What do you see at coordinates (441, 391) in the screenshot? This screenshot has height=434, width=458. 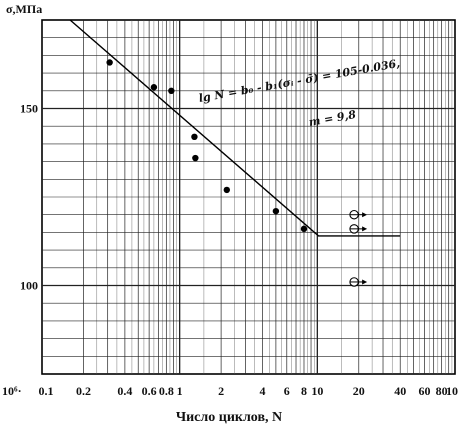 I see `x-tick-label: 80` at bounding box center [441, 391].